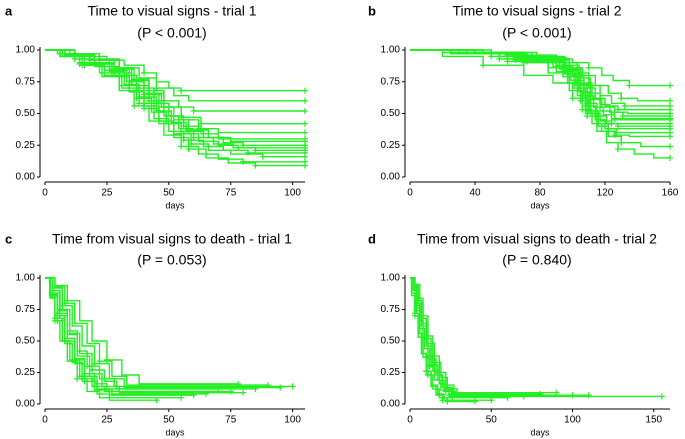  Describe the element at coordinates (9, 10) in the screenshot. I see `panel-label: a` at that location.